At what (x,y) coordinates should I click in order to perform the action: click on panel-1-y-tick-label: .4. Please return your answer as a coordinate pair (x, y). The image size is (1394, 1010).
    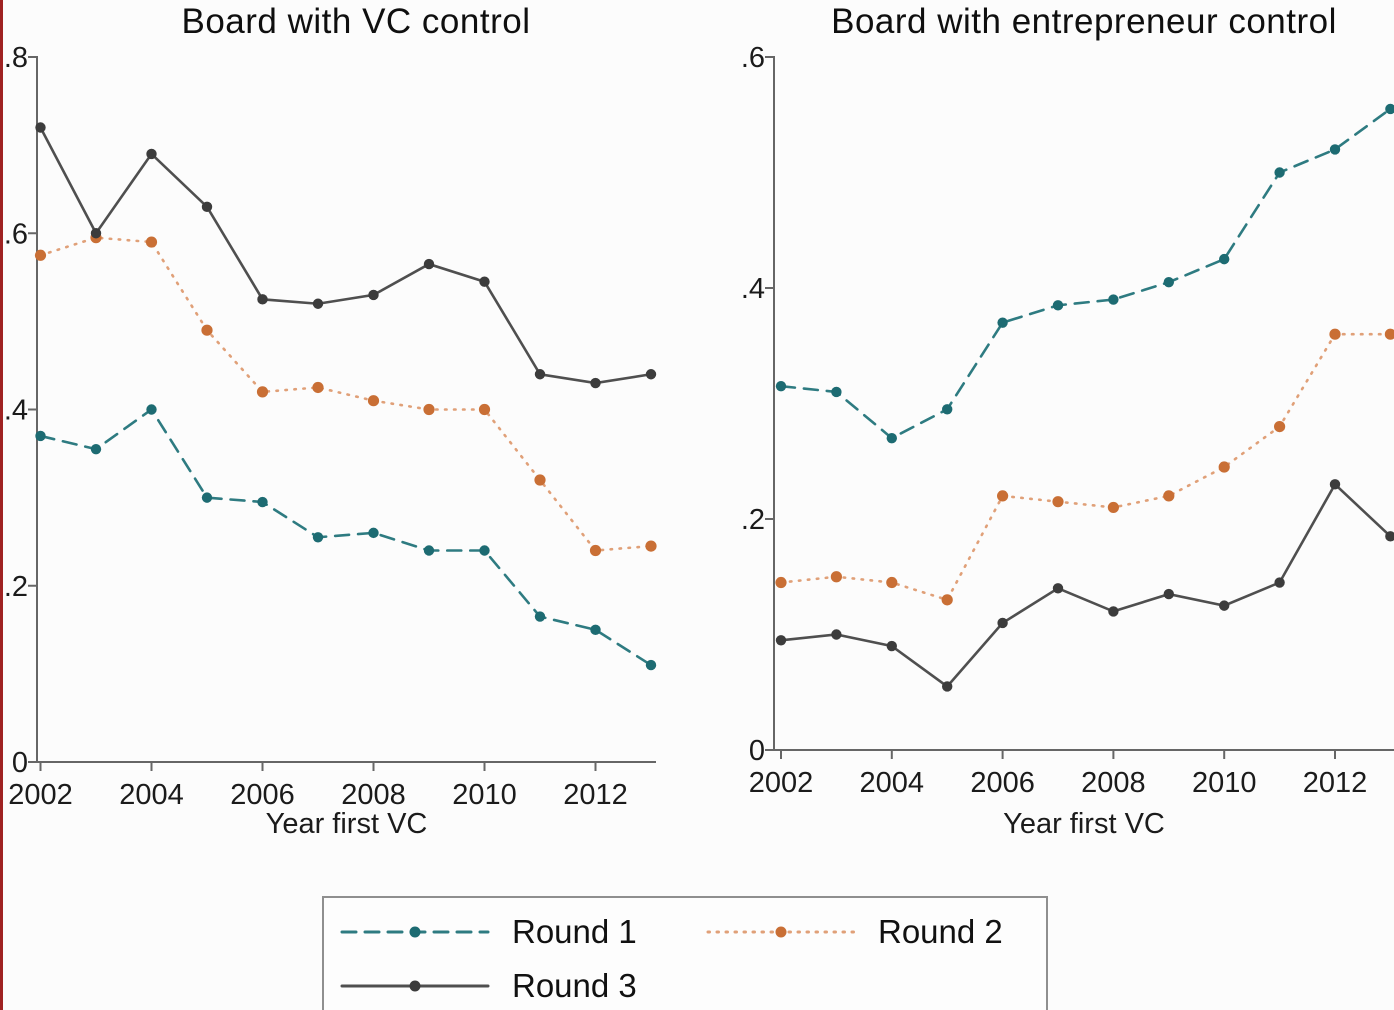
    Looking at the image, I should click on (753, 289).